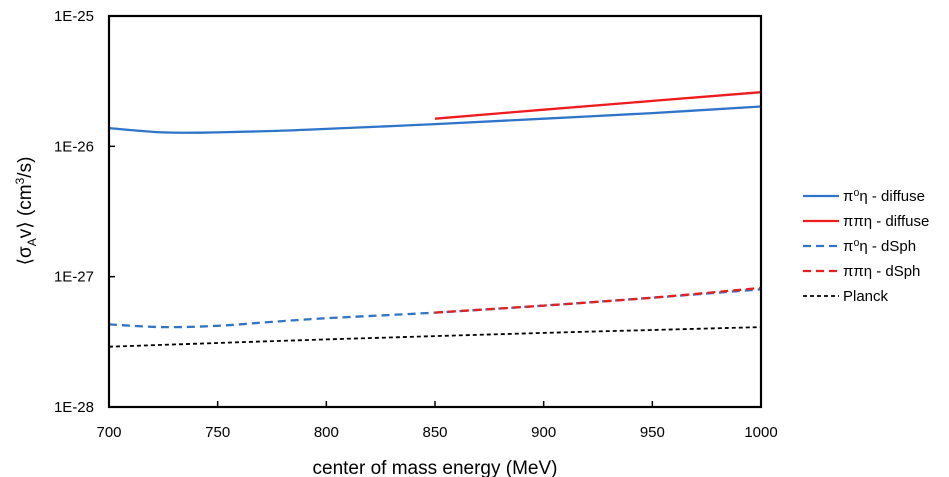 This screenshot has width=949, height=477. Describe the element at coordinates (217, 432) in the screenshot. I see `x-tick-label: 750` at that location.